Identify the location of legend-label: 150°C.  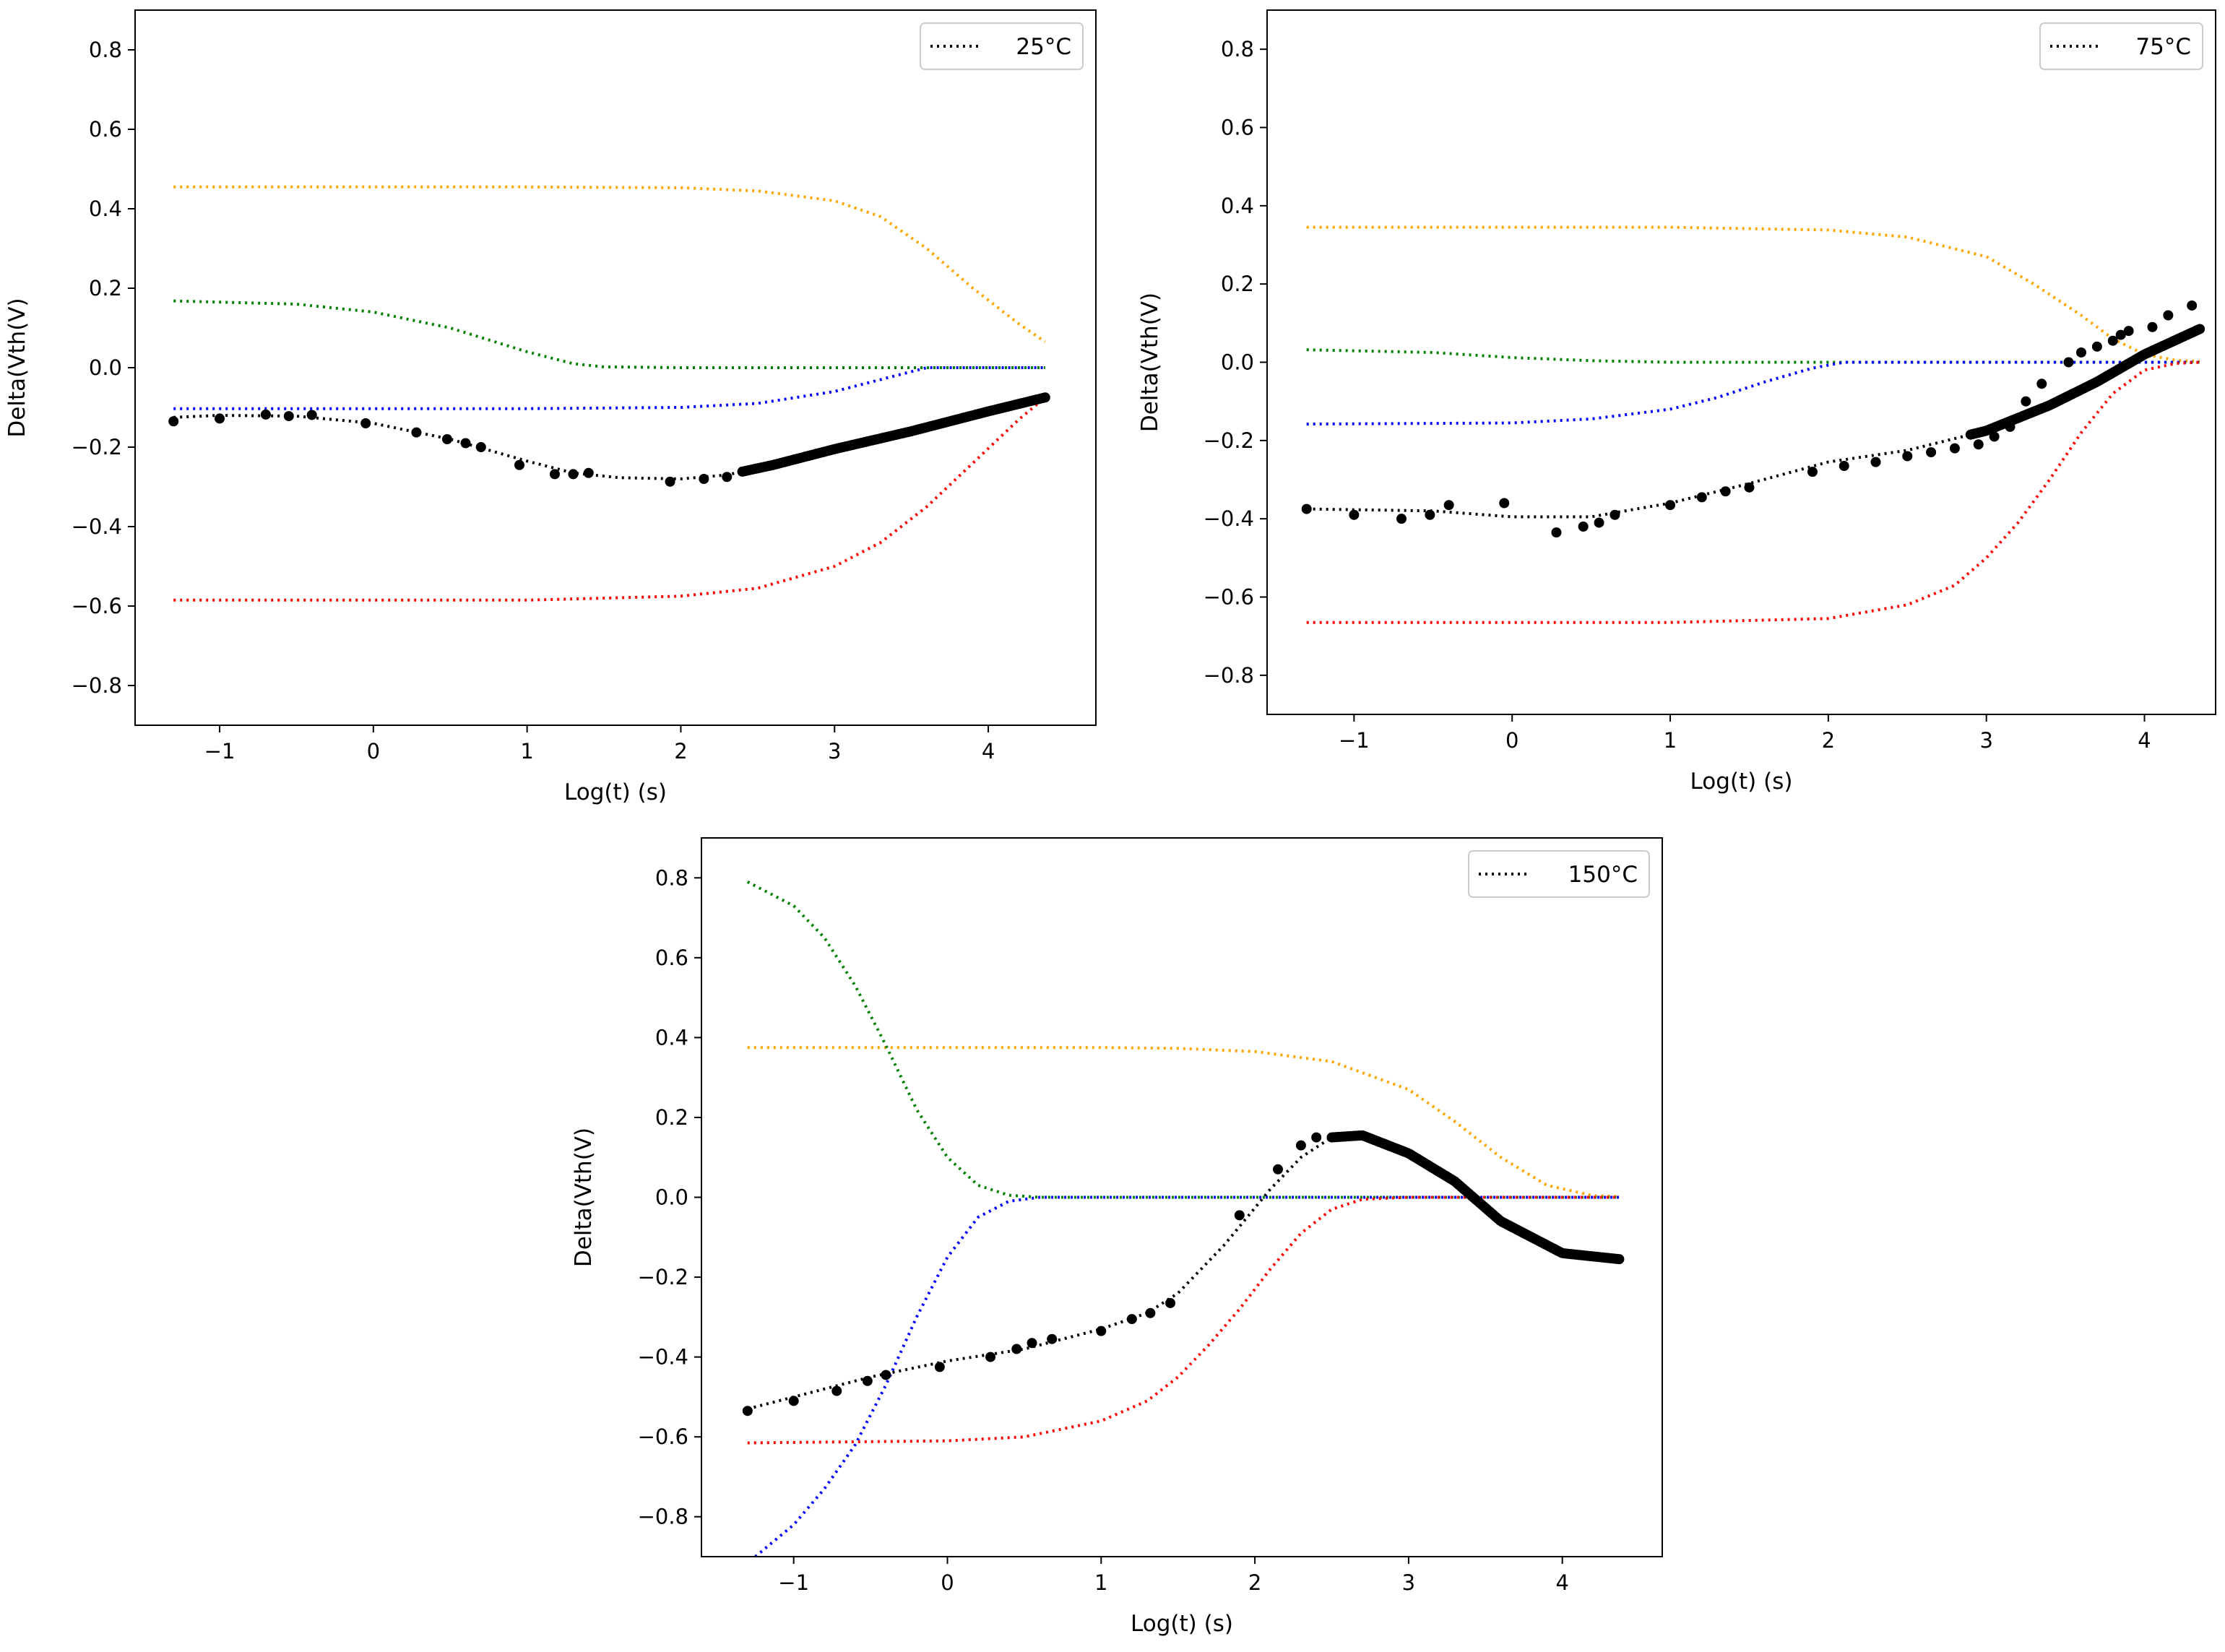
(1603, 875).